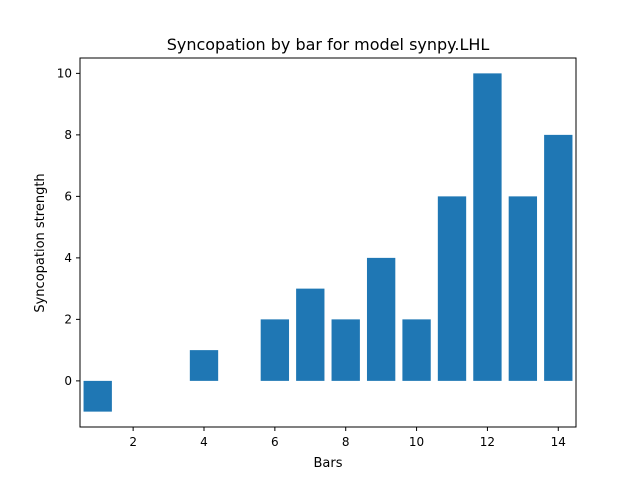 The width and height of the screenshot is (640, 480). Describe the element at coordinates (558, 442) in the screenshot. I see `x-tick-label: 14` at that location.